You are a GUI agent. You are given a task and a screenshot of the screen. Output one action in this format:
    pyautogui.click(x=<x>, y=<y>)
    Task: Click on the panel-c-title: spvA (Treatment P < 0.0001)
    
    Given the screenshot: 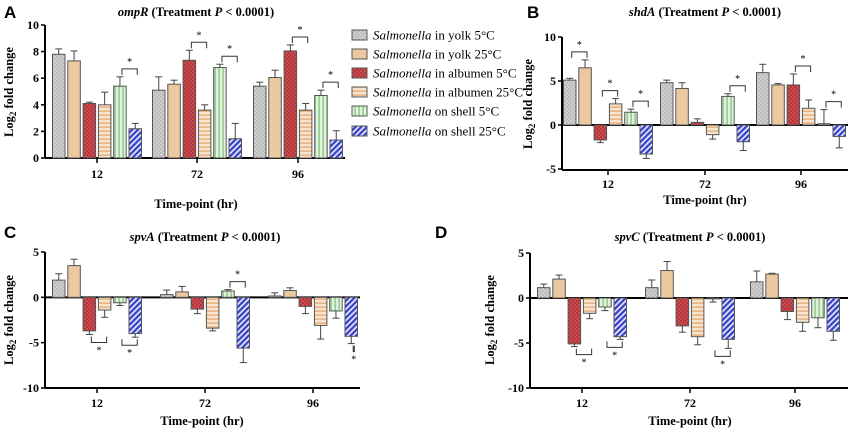 What is the action you would take?
    pyautogui.click(x=205, y=237)
    